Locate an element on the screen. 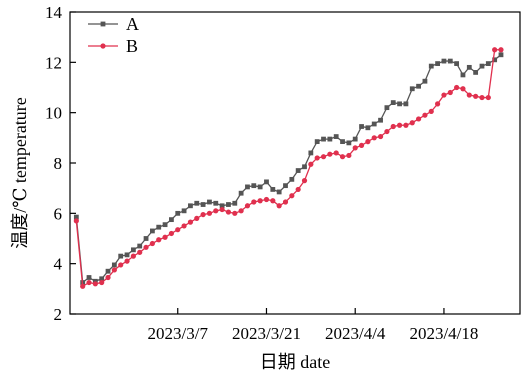 Image resolution: width=528 pixels, height=376 pixels. y-axis: 2 4 6 8 10 12 14 is located at coordinates (60, 163).